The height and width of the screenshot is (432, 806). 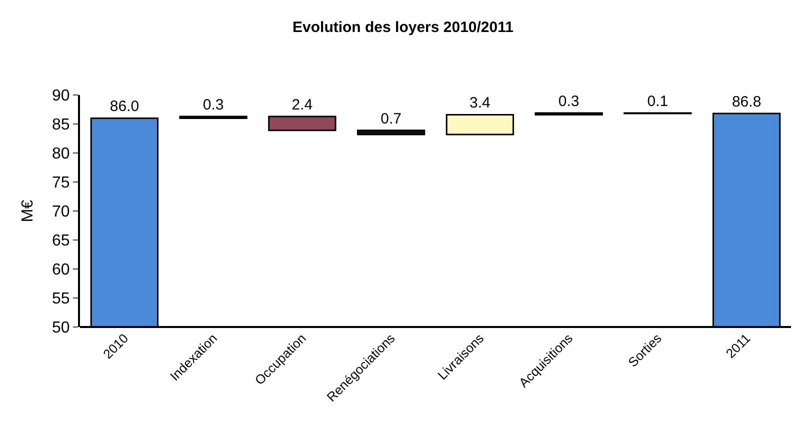 I want to click on data-label: 86.8, so click(x=747, y=102).